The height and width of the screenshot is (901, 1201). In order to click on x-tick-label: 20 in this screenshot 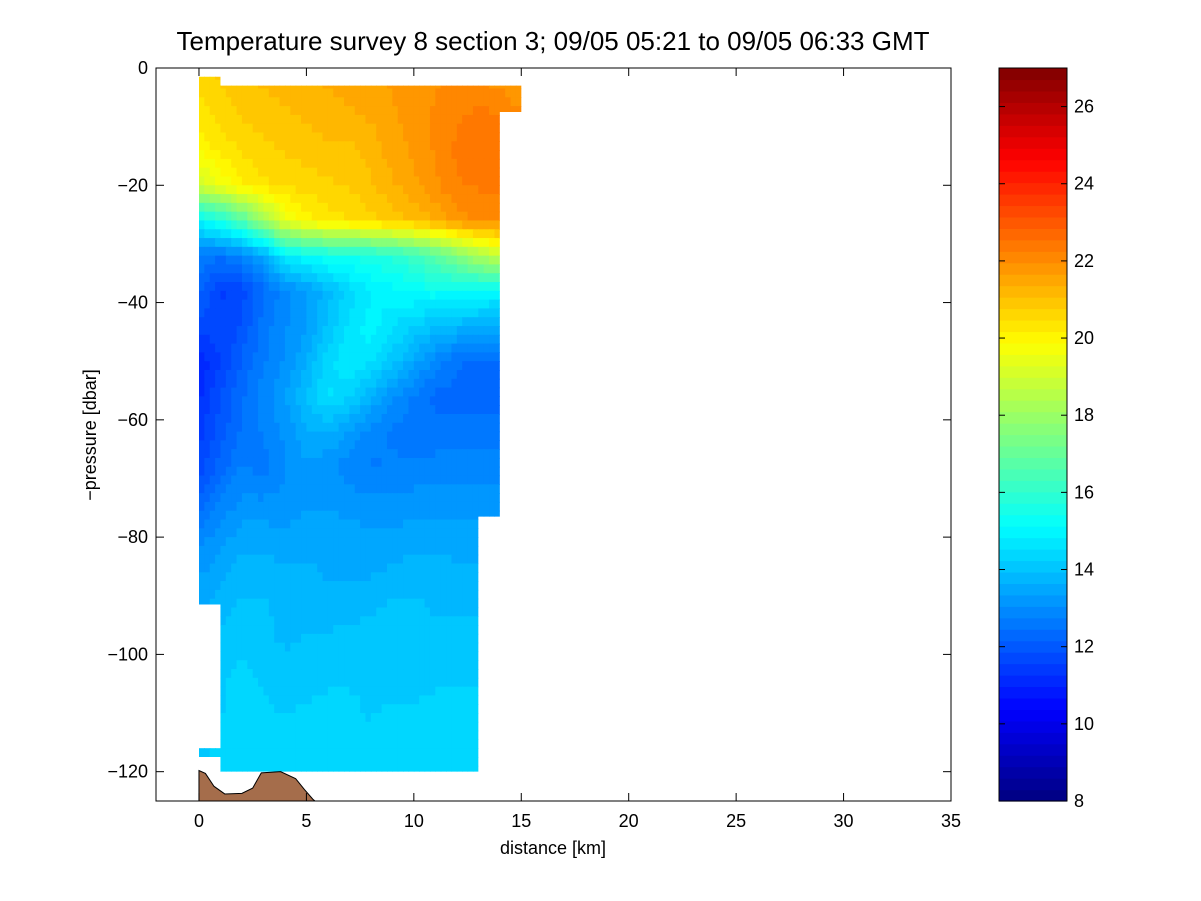, I will do `click(629, 821)`.